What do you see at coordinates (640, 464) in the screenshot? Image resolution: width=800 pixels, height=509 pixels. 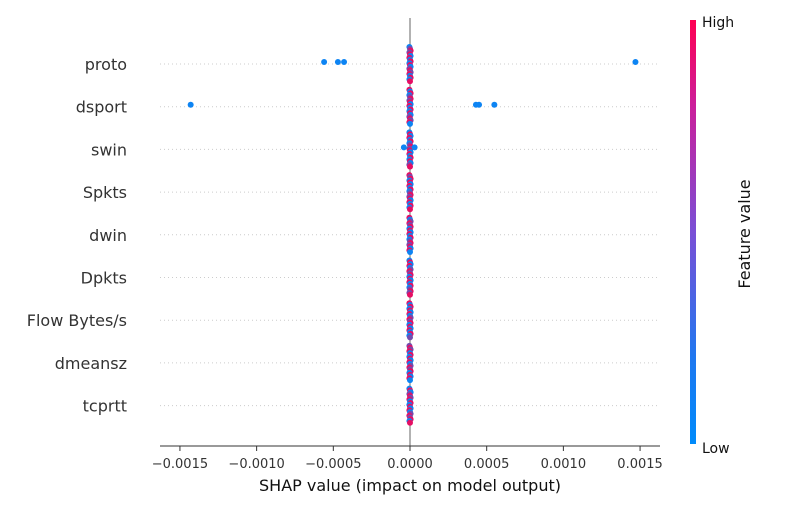 I see `x-tick-label: 0.0015` at bounding box center [640, 464].